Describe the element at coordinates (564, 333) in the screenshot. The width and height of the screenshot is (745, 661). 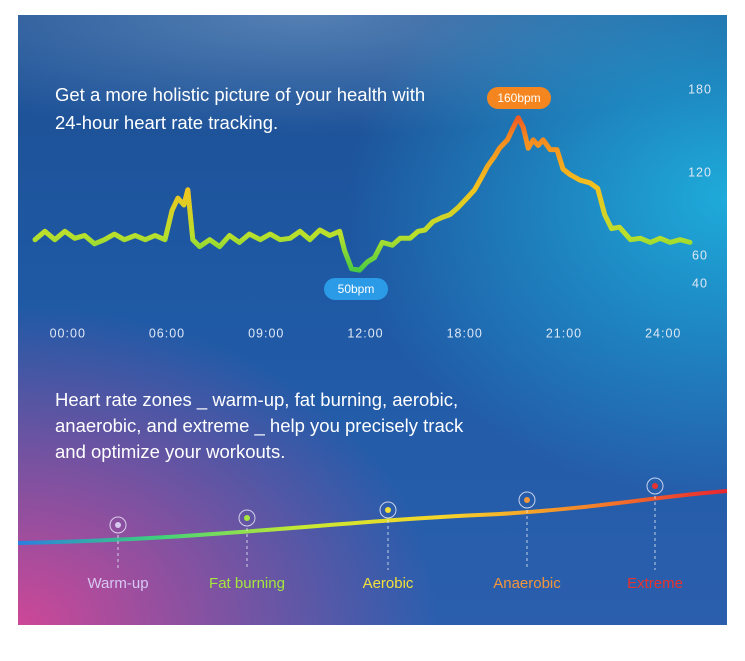
I see `x-tick-label: 21:00` at that location.